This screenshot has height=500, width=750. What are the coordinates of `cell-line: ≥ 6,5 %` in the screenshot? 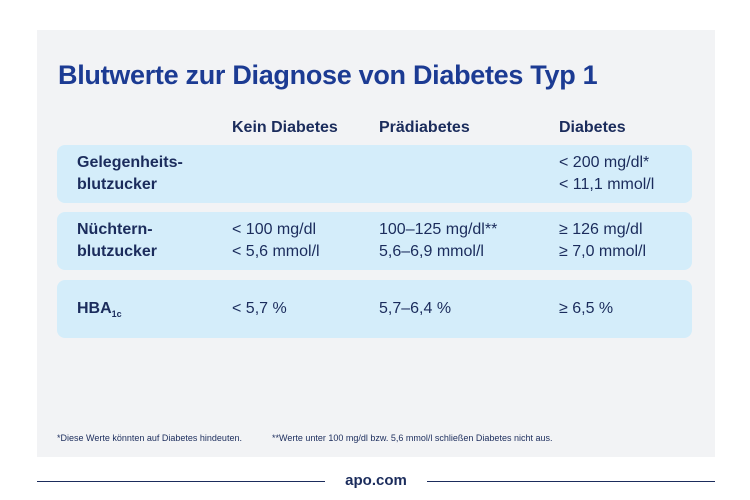 It's located at (586, 308).